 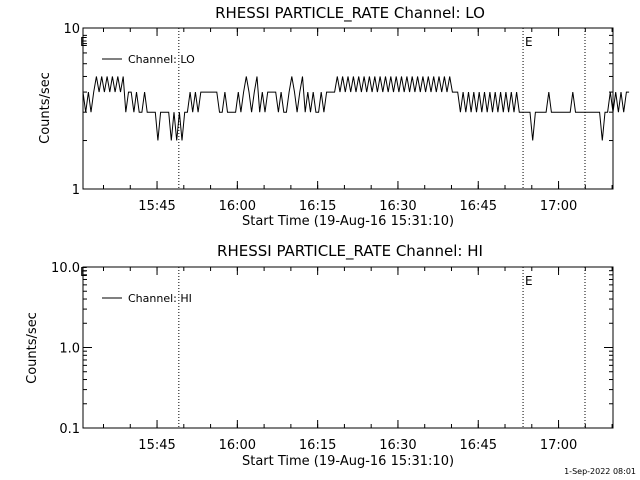 I want to click on legend-lo: Channel: LO, so click(x=148, y=59).